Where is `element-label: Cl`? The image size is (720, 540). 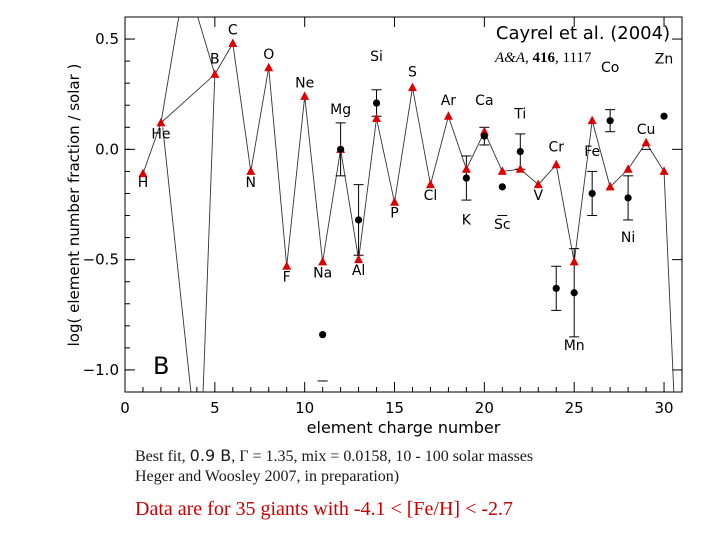
element-label: Cl is located at coordinates (431, 196).